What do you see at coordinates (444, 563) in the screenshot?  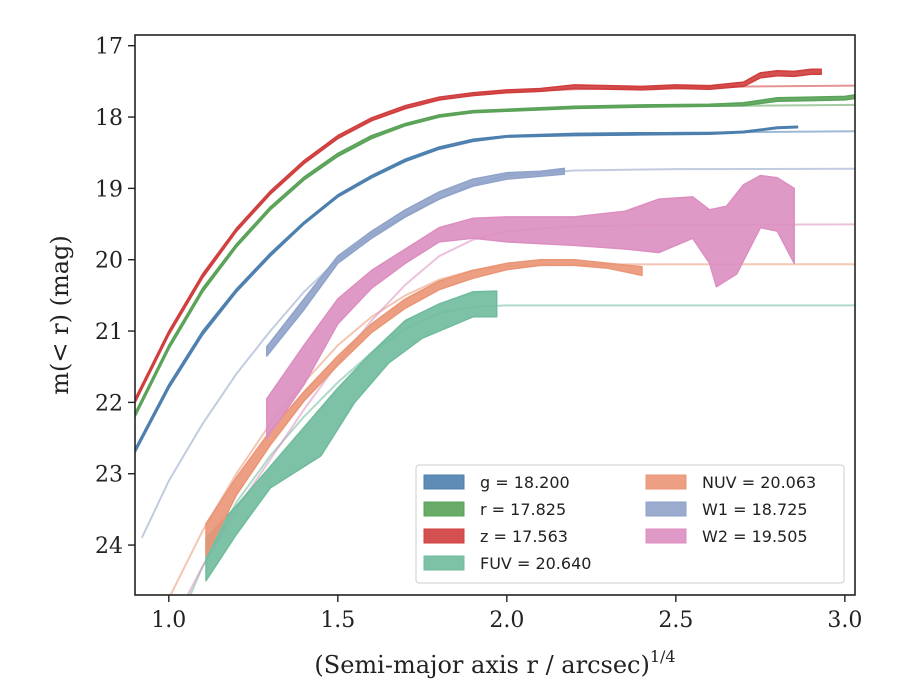 I see `legend-swatch-fuv` at bounding box center [444, 563].